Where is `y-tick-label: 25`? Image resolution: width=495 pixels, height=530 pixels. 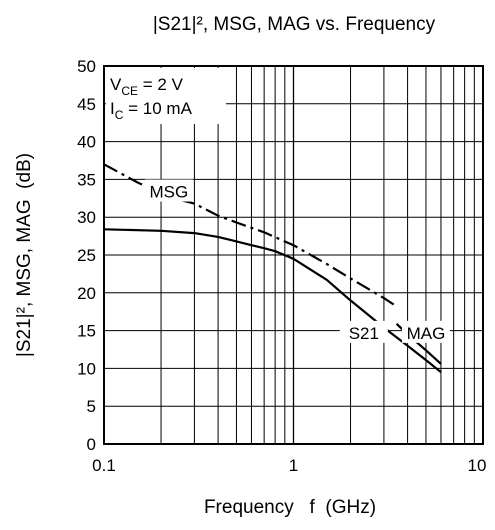
y-tick-label: 25 is located at coordinates (86, 255).